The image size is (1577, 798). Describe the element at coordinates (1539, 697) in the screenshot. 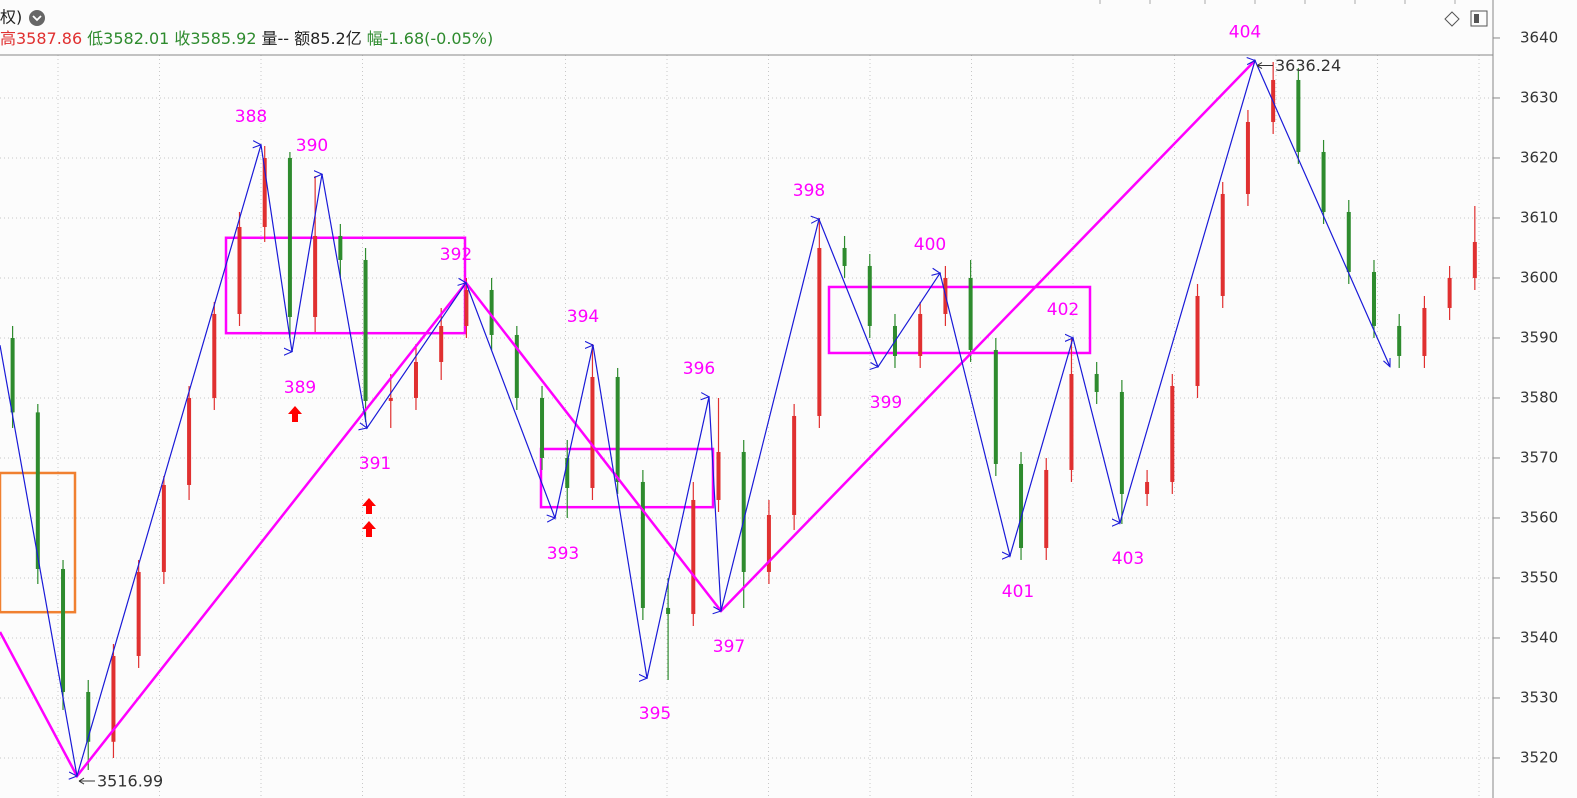

I see `y-tick-label: 3530` at that location.